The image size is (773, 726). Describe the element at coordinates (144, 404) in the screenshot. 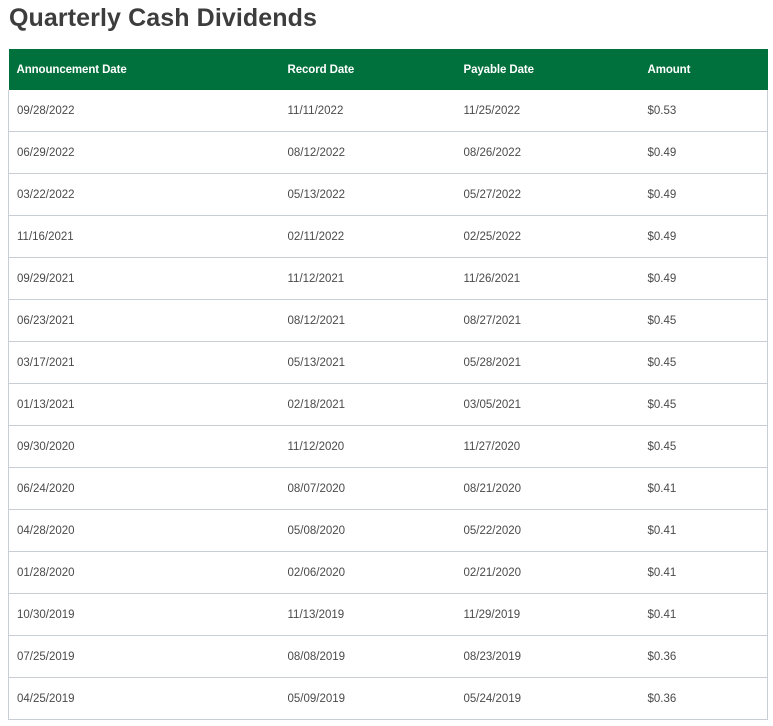

I see `announcement-date-cell: 01/13/2021` at that location.